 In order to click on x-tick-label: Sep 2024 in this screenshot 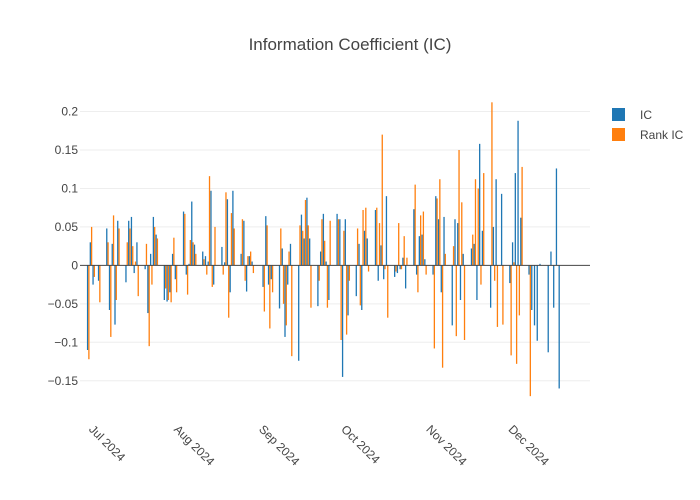, I will do `click(279, 445)`.